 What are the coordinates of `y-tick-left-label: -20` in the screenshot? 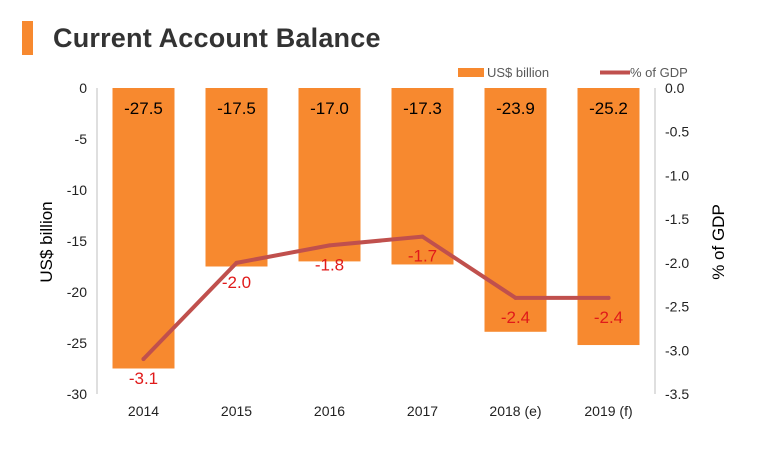 It's located at (77, 292).